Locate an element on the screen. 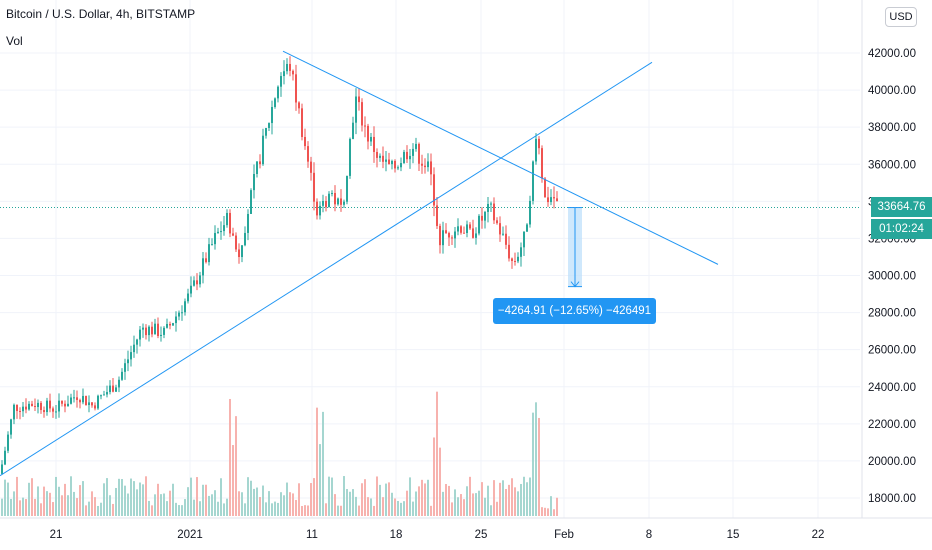  currency-button: USD is located at coordinates (901, 17).